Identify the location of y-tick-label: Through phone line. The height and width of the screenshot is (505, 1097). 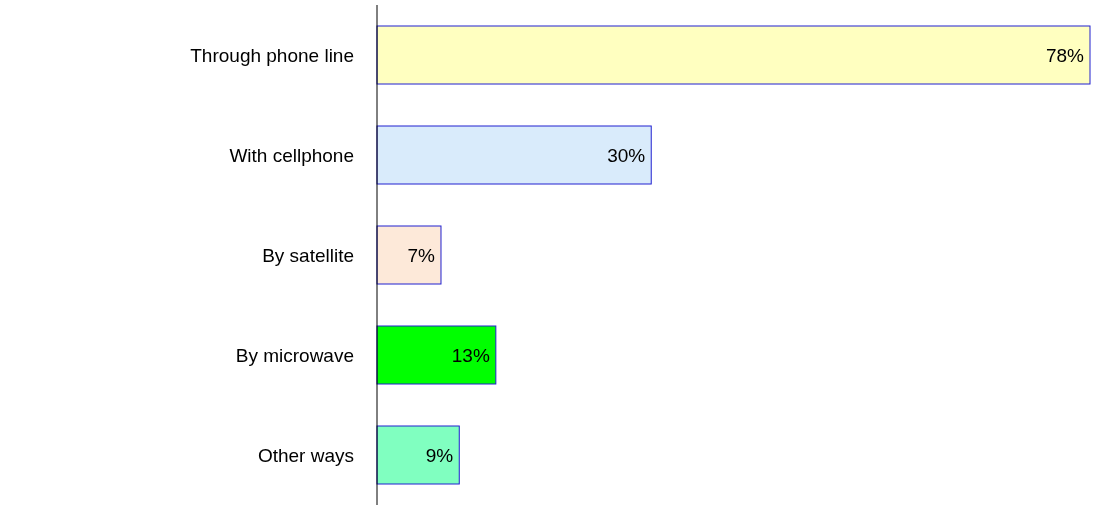
(272, 55).